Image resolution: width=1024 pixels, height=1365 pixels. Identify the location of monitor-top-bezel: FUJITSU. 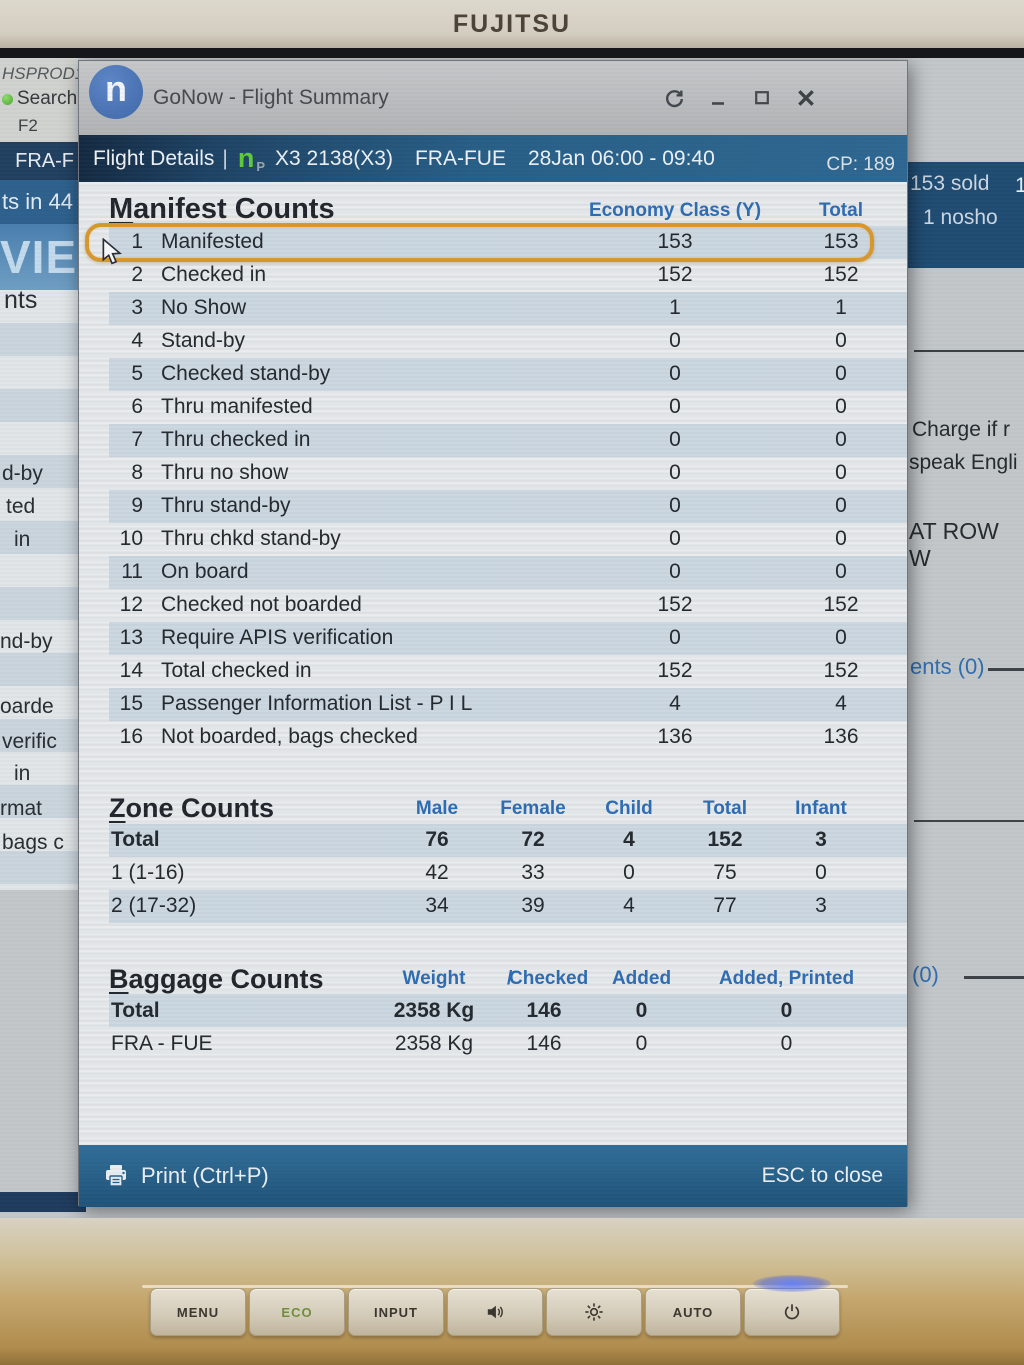
(512, 24).